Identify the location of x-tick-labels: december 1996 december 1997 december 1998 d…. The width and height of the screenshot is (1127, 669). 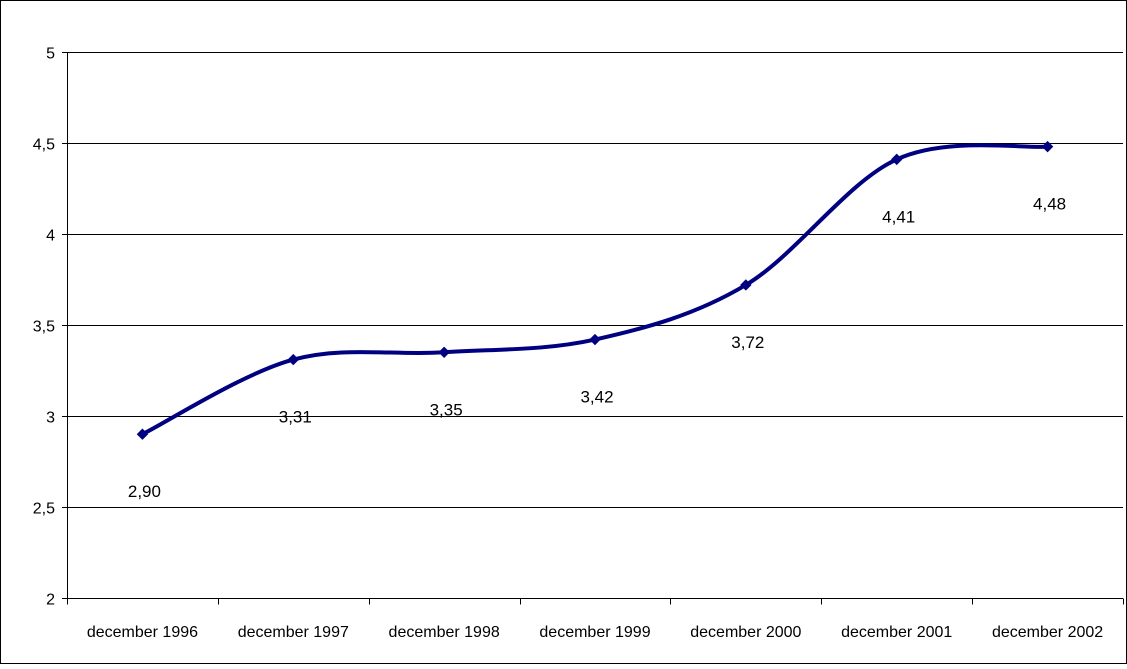
(595, 632).